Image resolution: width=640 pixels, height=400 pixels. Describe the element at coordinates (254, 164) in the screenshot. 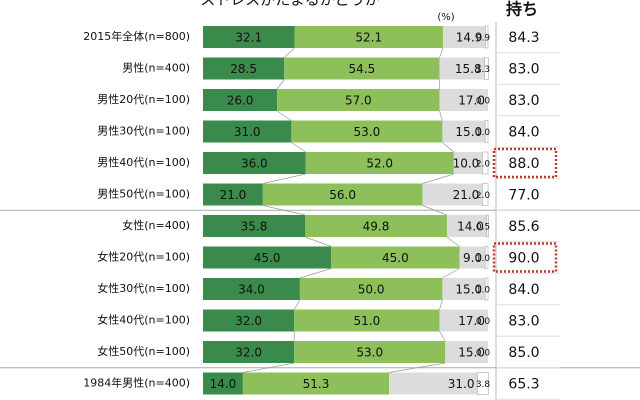

I see `value-label: 36.0` at that location.